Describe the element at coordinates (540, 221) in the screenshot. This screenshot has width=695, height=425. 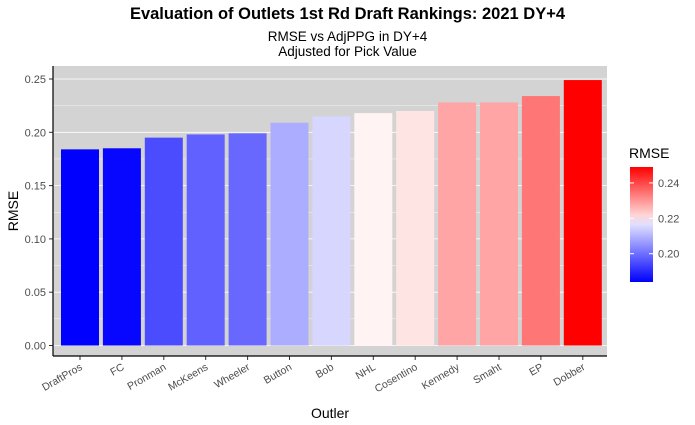
I see `bar-ep` at that location.